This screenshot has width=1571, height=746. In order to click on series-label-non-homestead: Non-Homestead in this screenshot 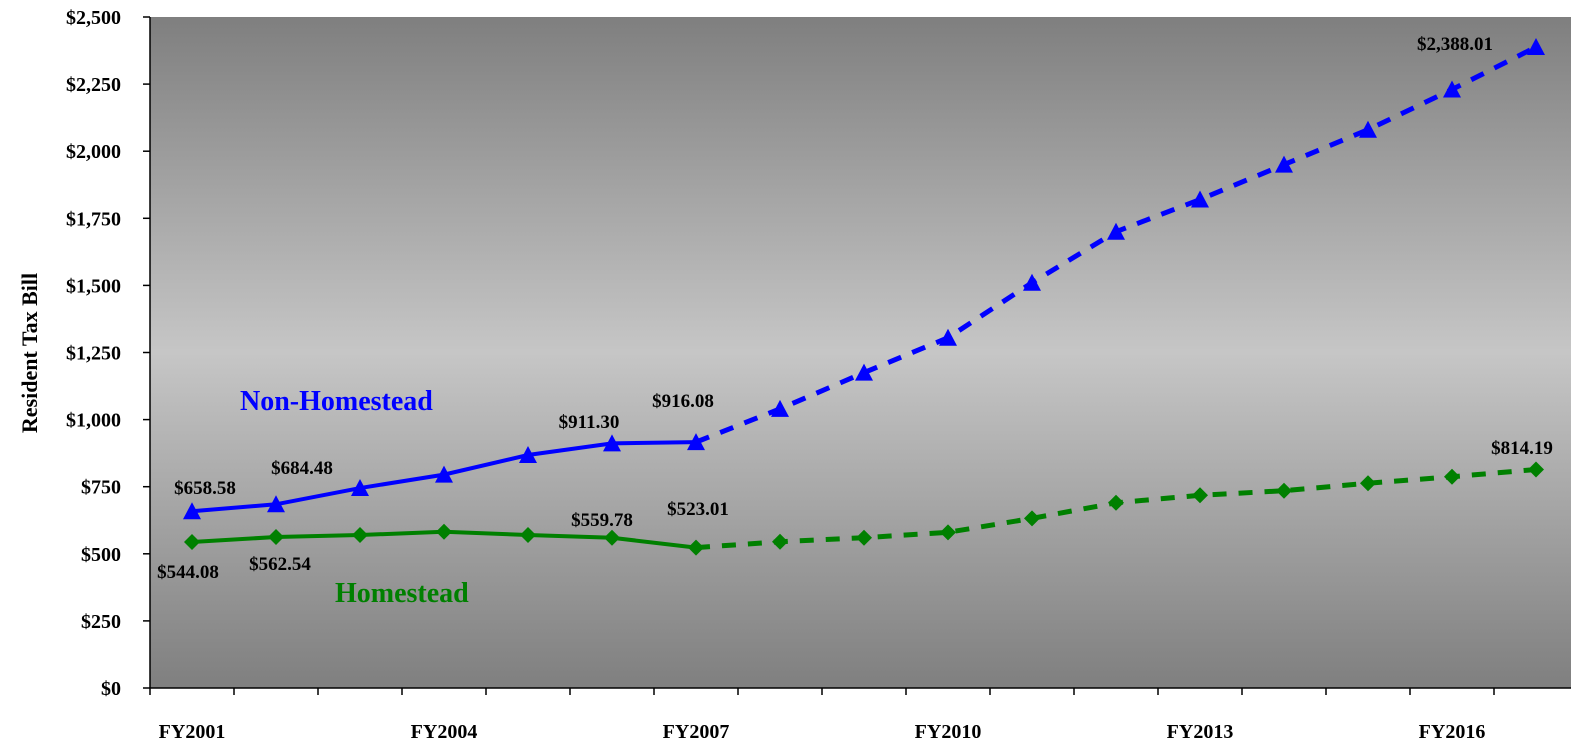, I will do `click(336, 401)`.